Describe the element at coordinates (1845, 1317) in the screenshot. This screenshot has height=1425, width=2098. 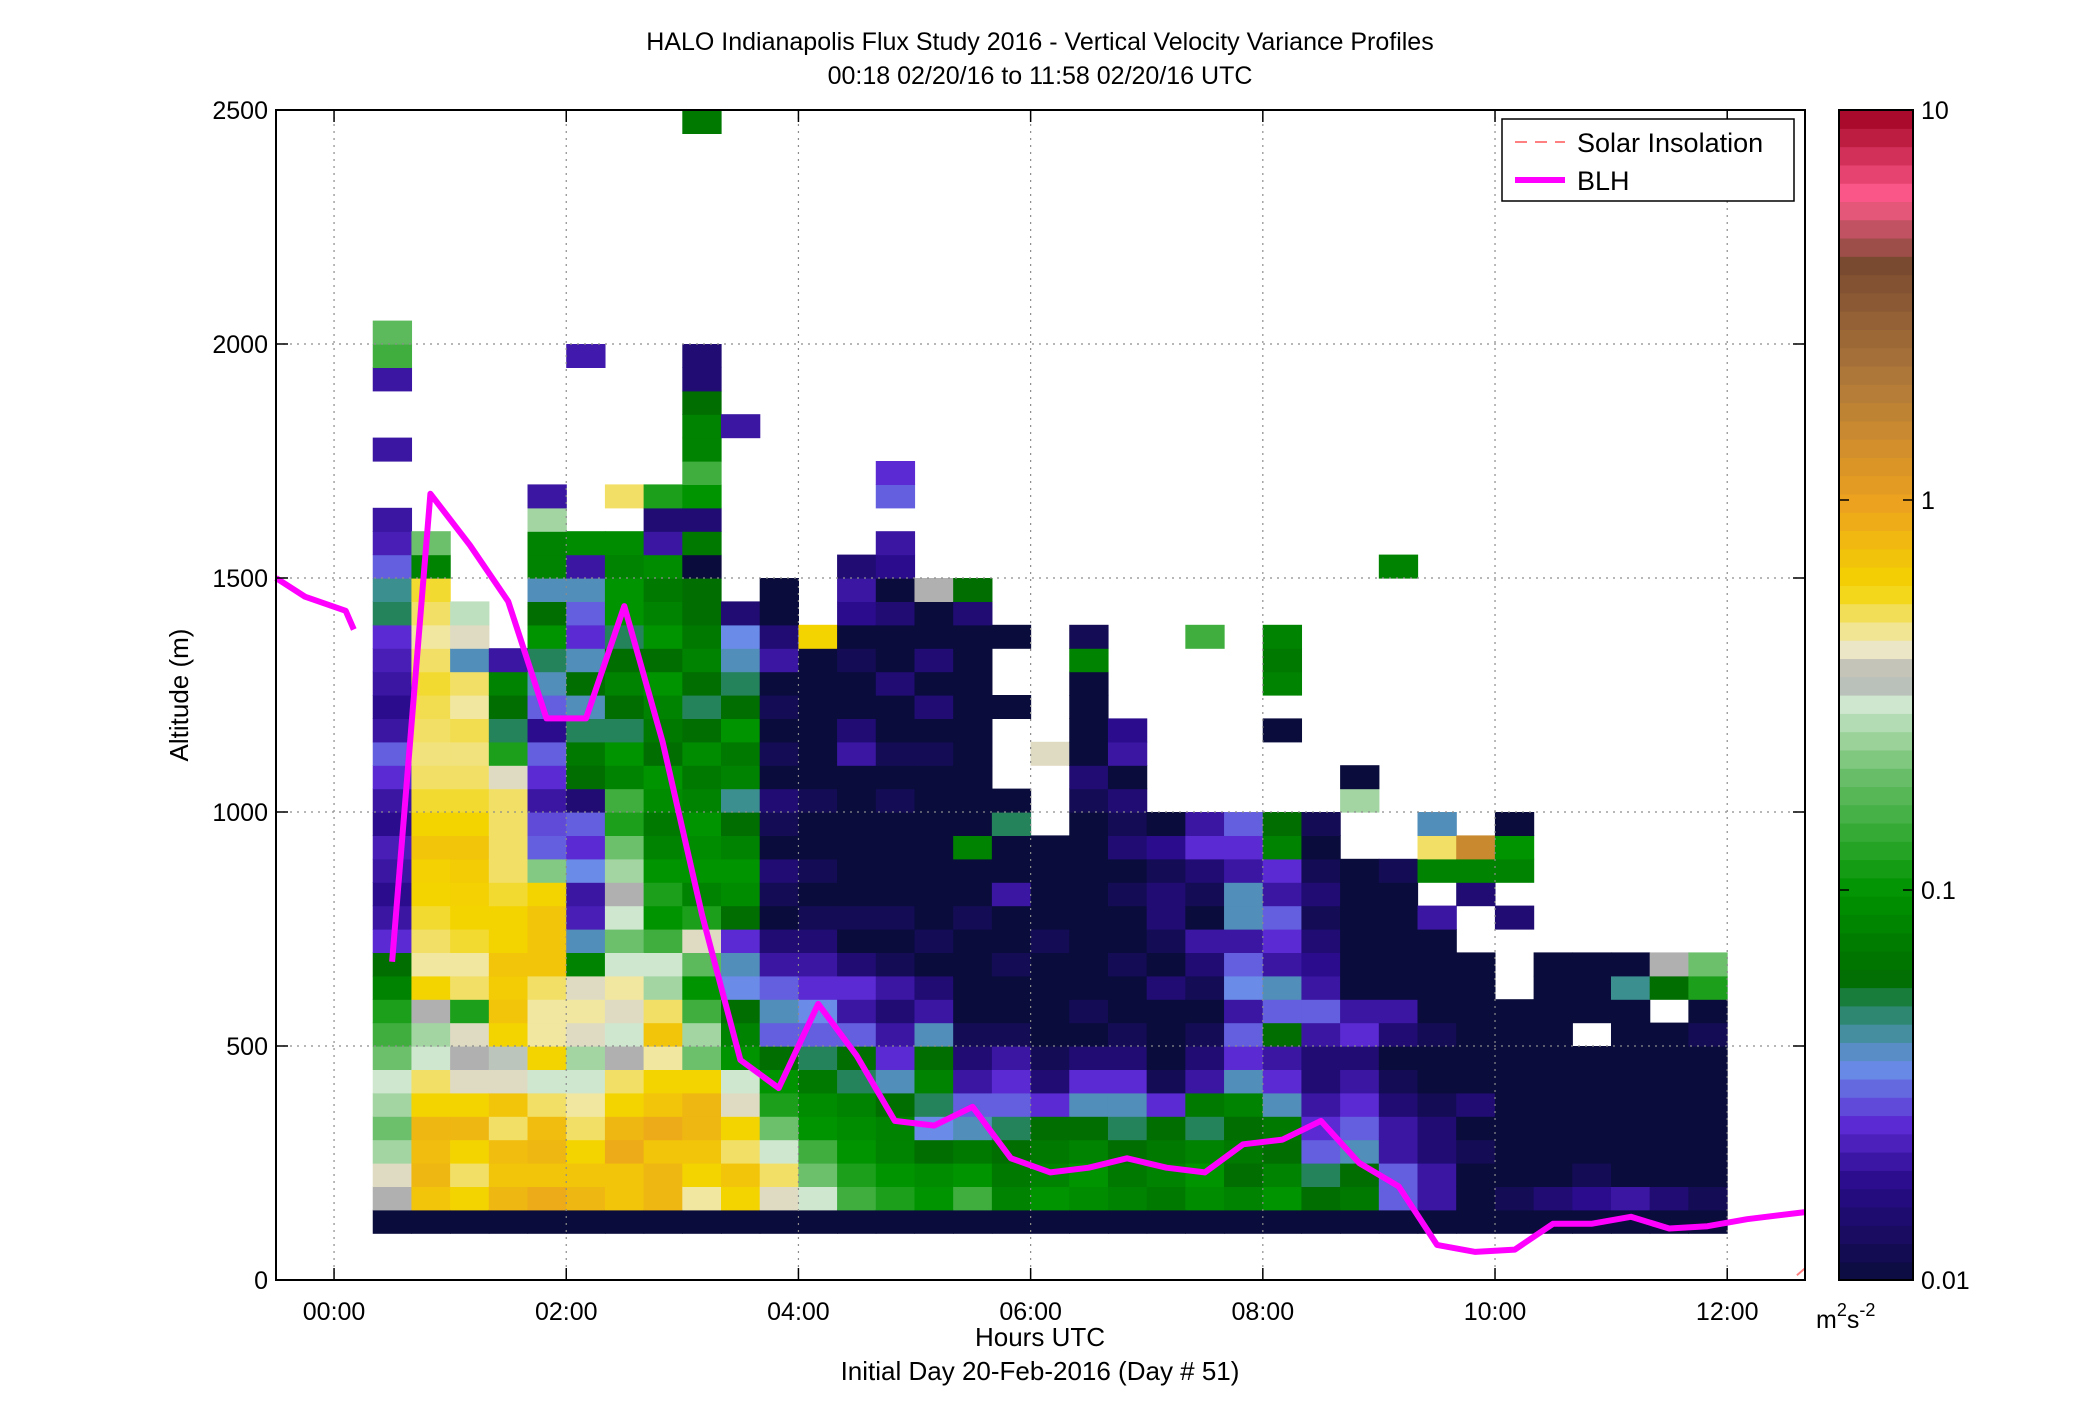
I see `colorbar-unit: m2s-2` at that location.